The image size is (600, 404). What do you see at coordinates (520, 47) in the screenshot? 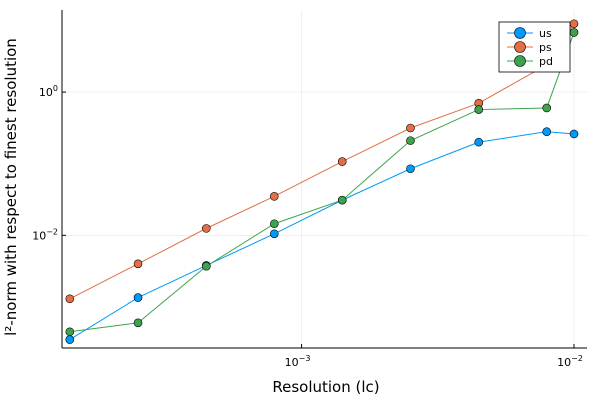
I see `legend-marker-ps` at bounding box center [520, 47].